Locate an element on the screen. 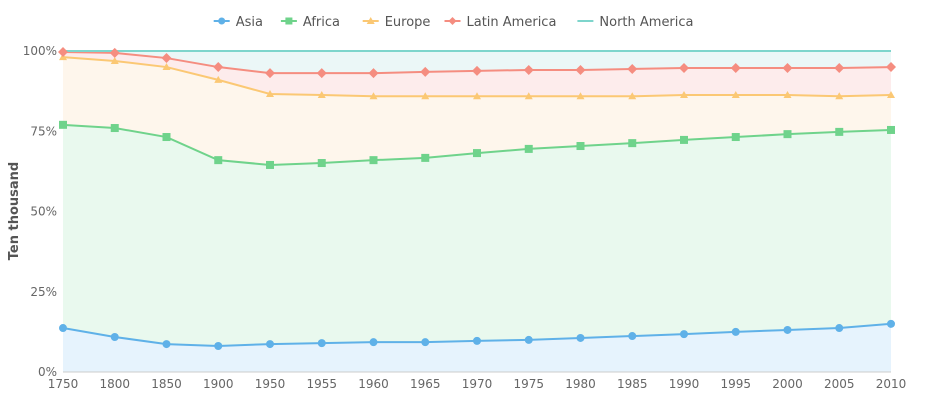 This screenshot has height=408, width=925. legend-item-europe: Europe is located at coordinates (396, 22).